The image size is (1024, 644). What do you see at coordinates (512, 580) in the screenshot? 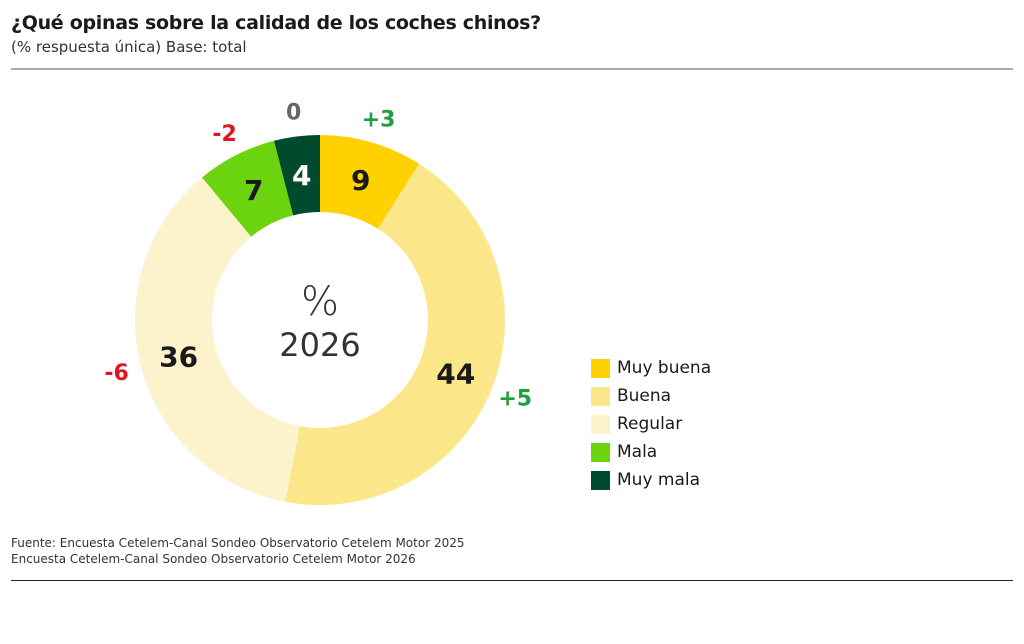
I see `bottom-divider` at bounding box center [512, 580].